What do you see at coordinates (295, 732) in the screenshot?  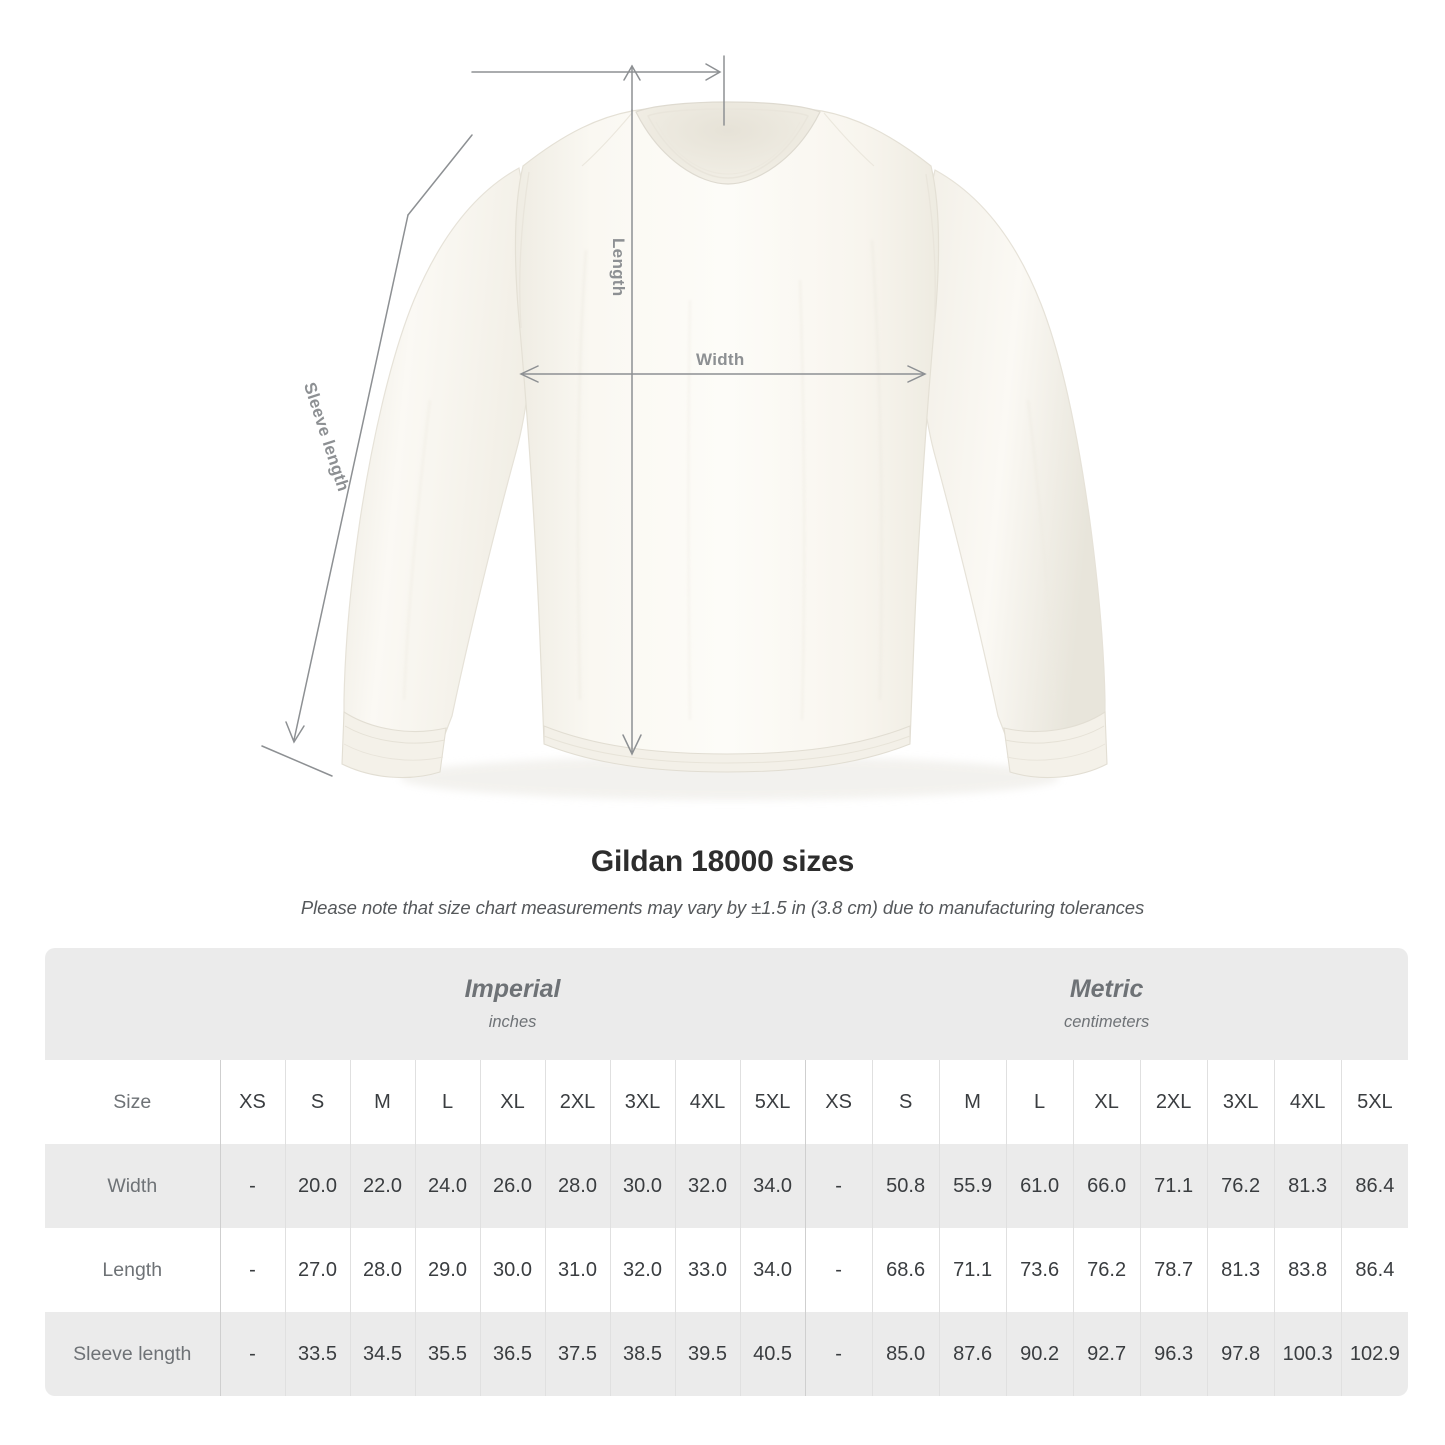 I see `sleeve-length-arrowhead` at bounding box center [295, 732].